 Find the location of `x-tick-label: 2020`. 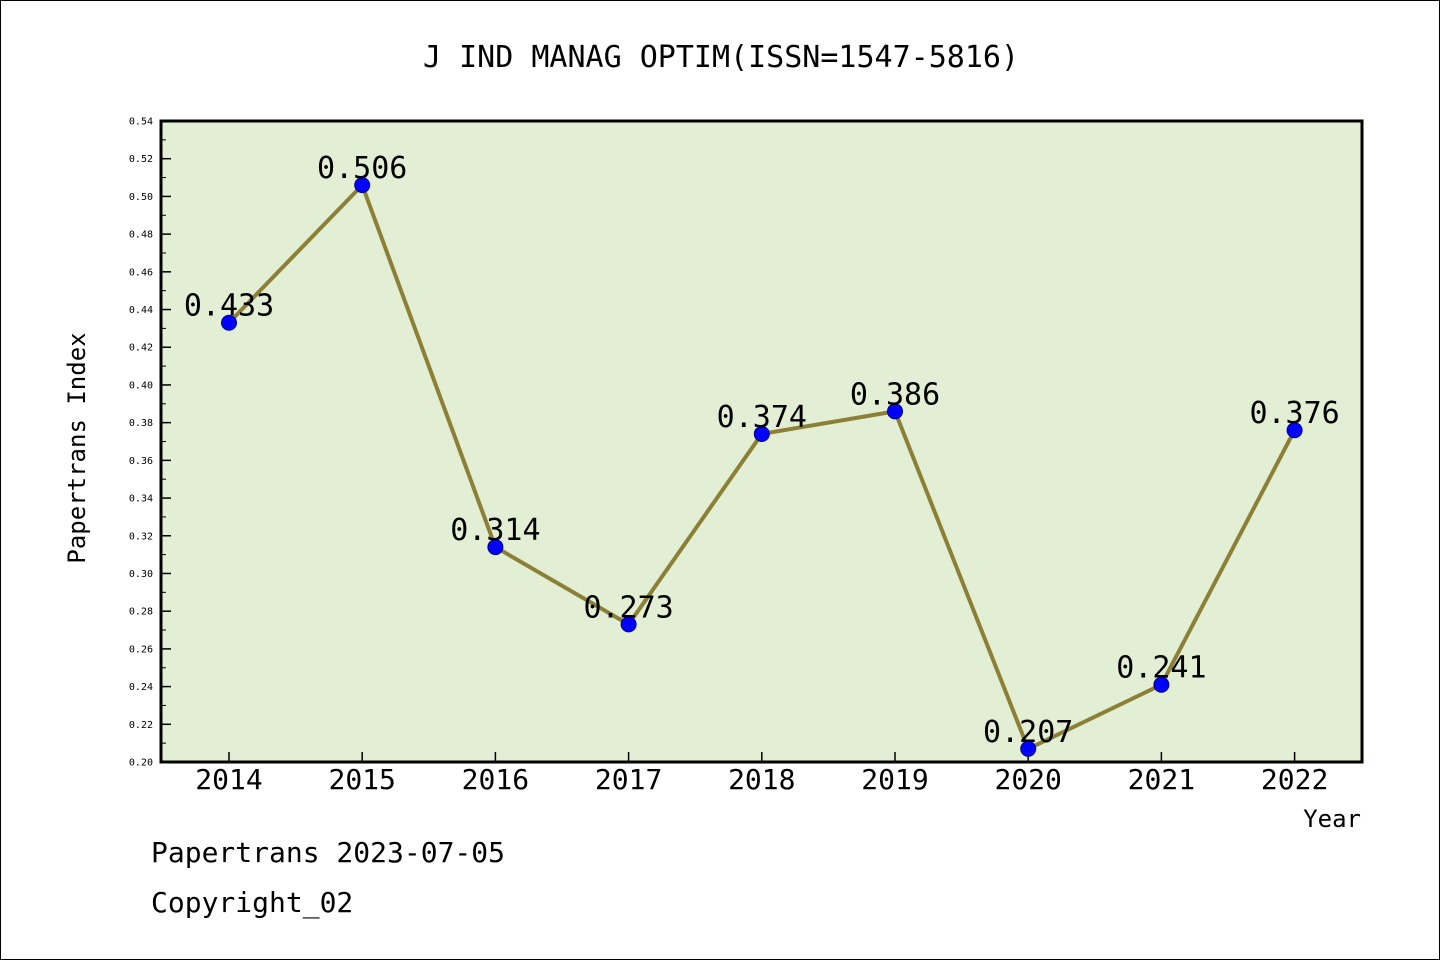

x-tick-label: 2020 is located at coordinates (1027, 779).